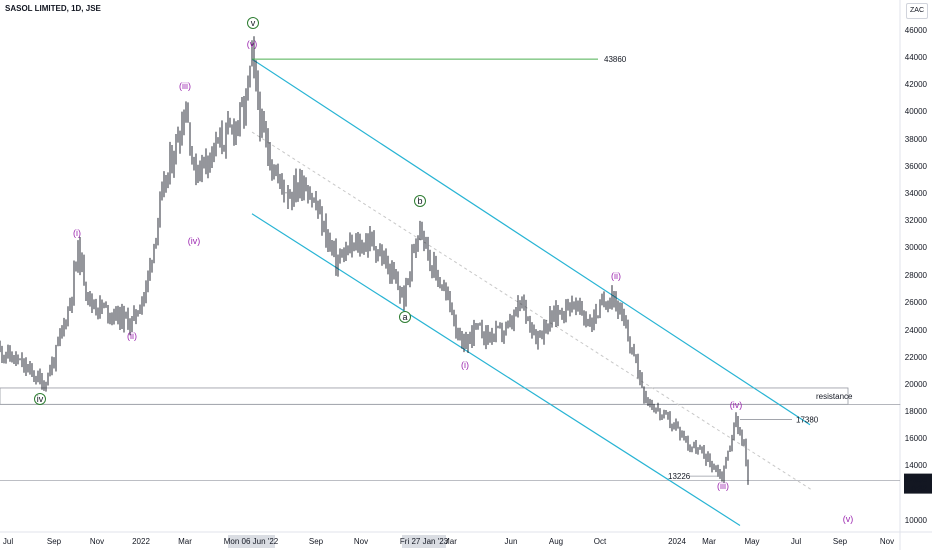 The image size is (932, 550). Describe the element at coordinates (916, 84) in the screenshot. I see `price-tick-label: 42000` at that location.